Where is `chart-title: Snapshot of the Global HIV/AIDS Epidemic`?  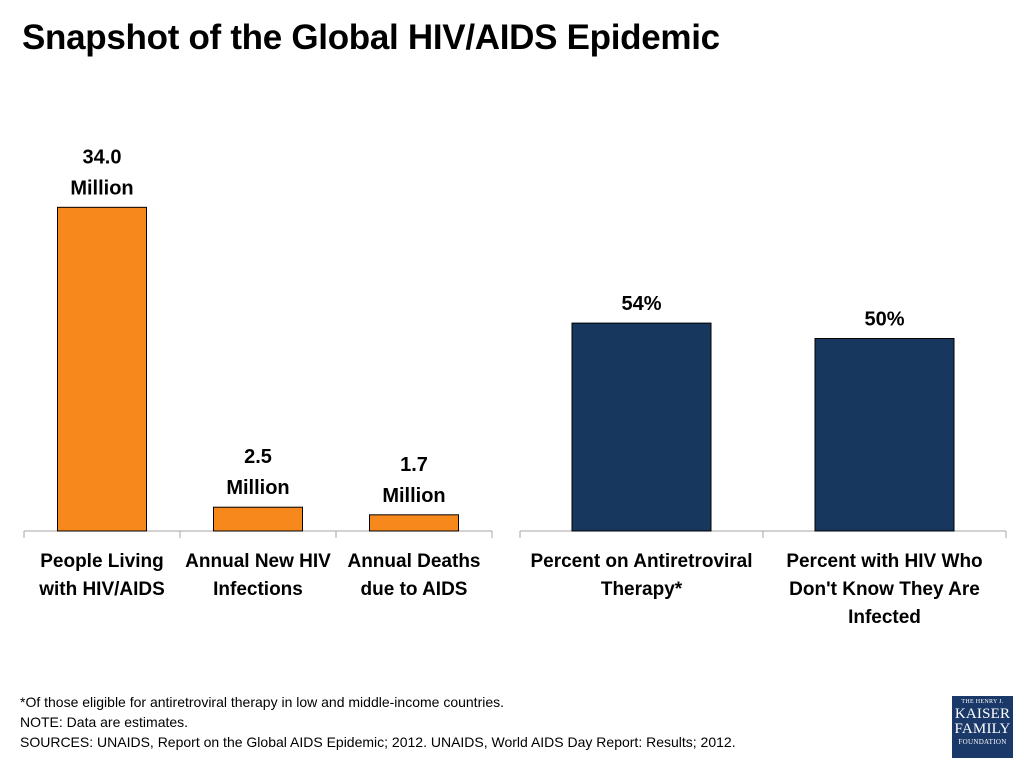
chart-title: Snapshot of the Global HIV/AIDS Epidemic is located at coordinates (371, 37).